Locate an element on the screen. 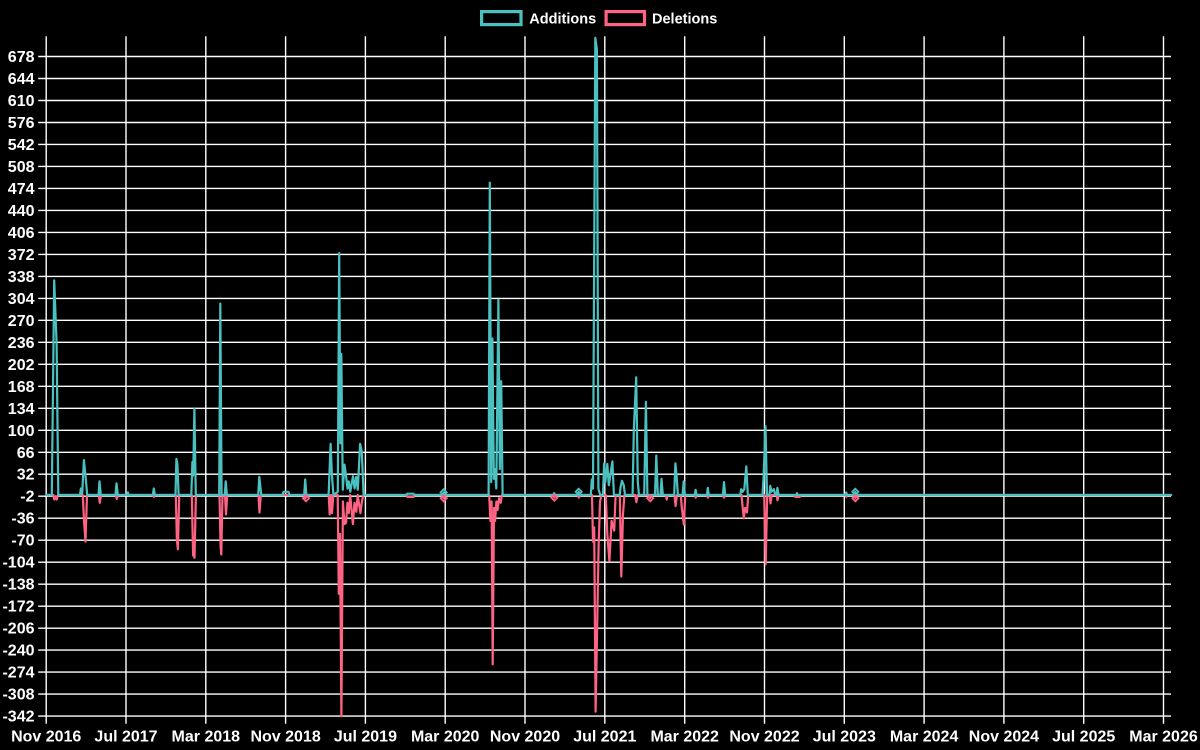 This screenshot has height=750, width=1200. svg-text: 372 is located at coordinates (21, 255).